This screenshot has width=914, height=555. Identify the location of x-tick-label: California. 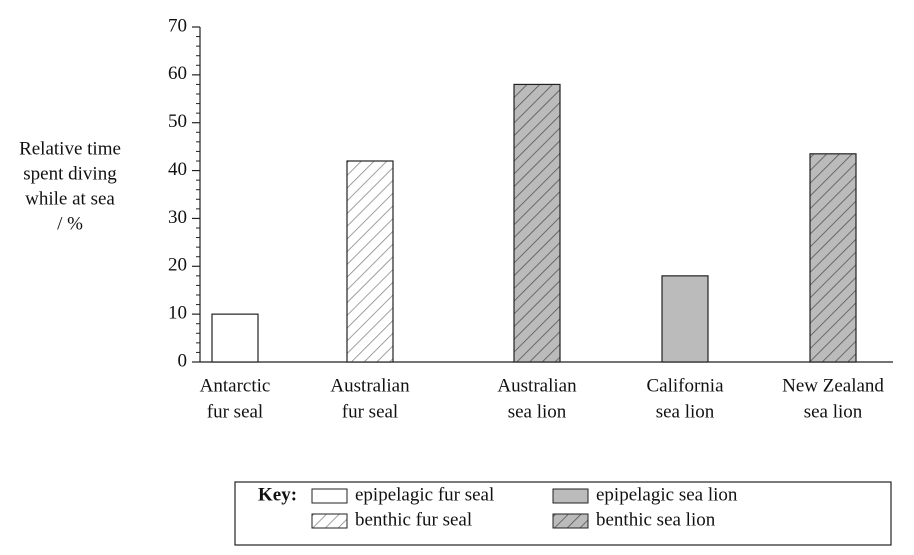
(685, 385).